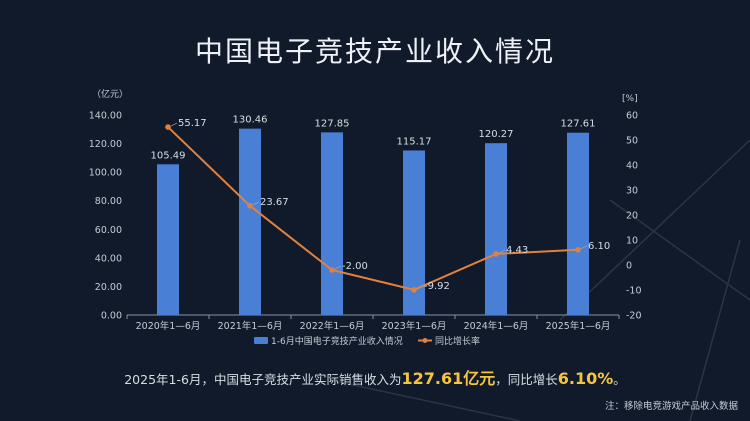 The width and height of the screenshot is (750, 421). I want to click on x-tick-label: 2020年1—6月, so click(168, 326).